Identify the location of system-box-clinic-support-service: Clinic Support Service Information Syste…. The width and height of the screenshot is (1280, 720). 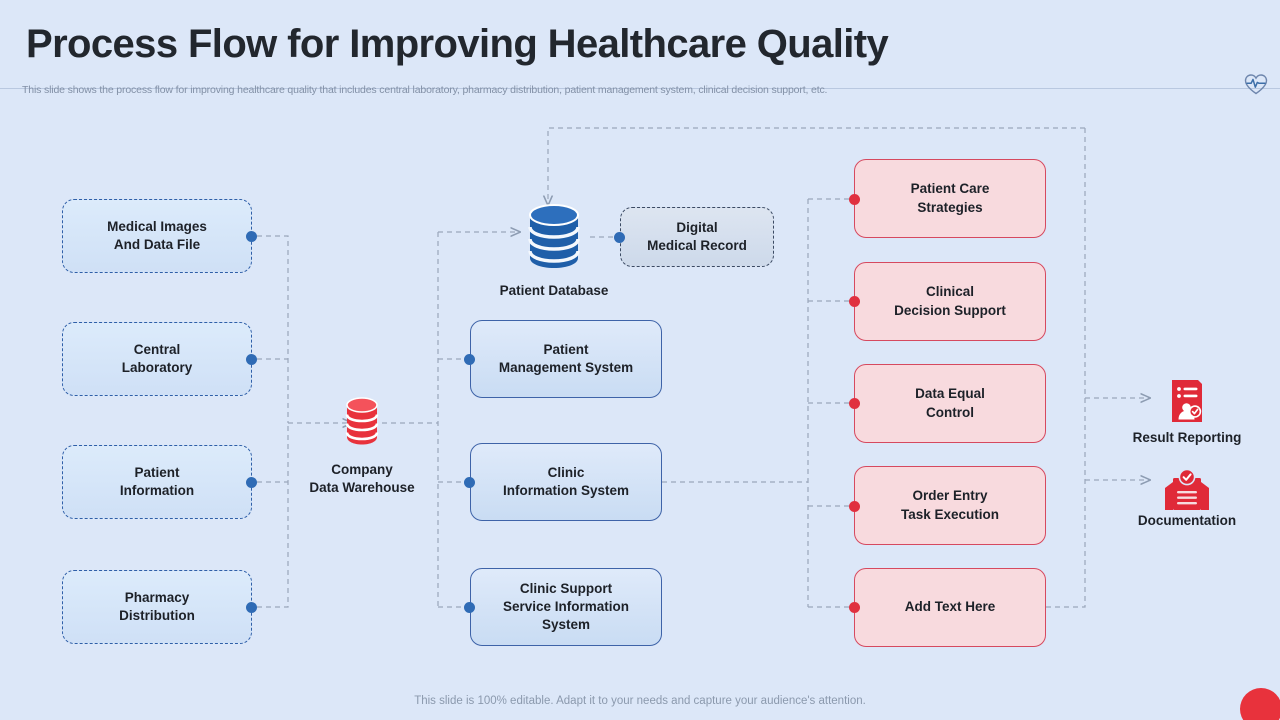
(566, 607).